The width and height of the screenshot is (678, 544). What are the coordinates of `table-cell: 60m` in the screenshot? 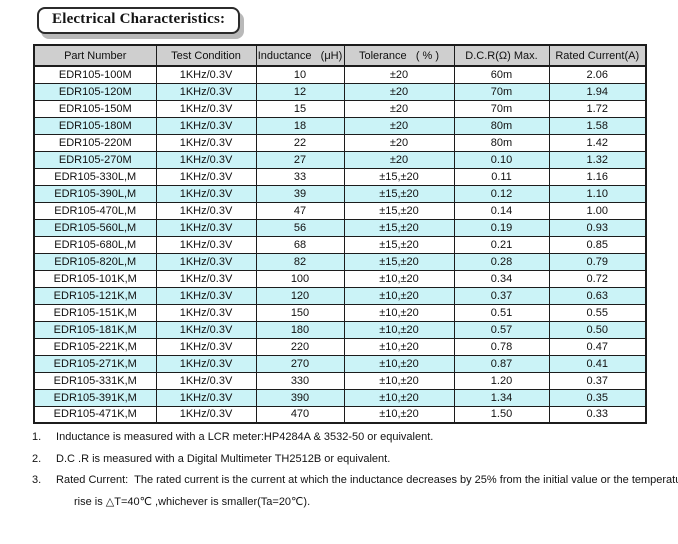 It's located at (501, 74).